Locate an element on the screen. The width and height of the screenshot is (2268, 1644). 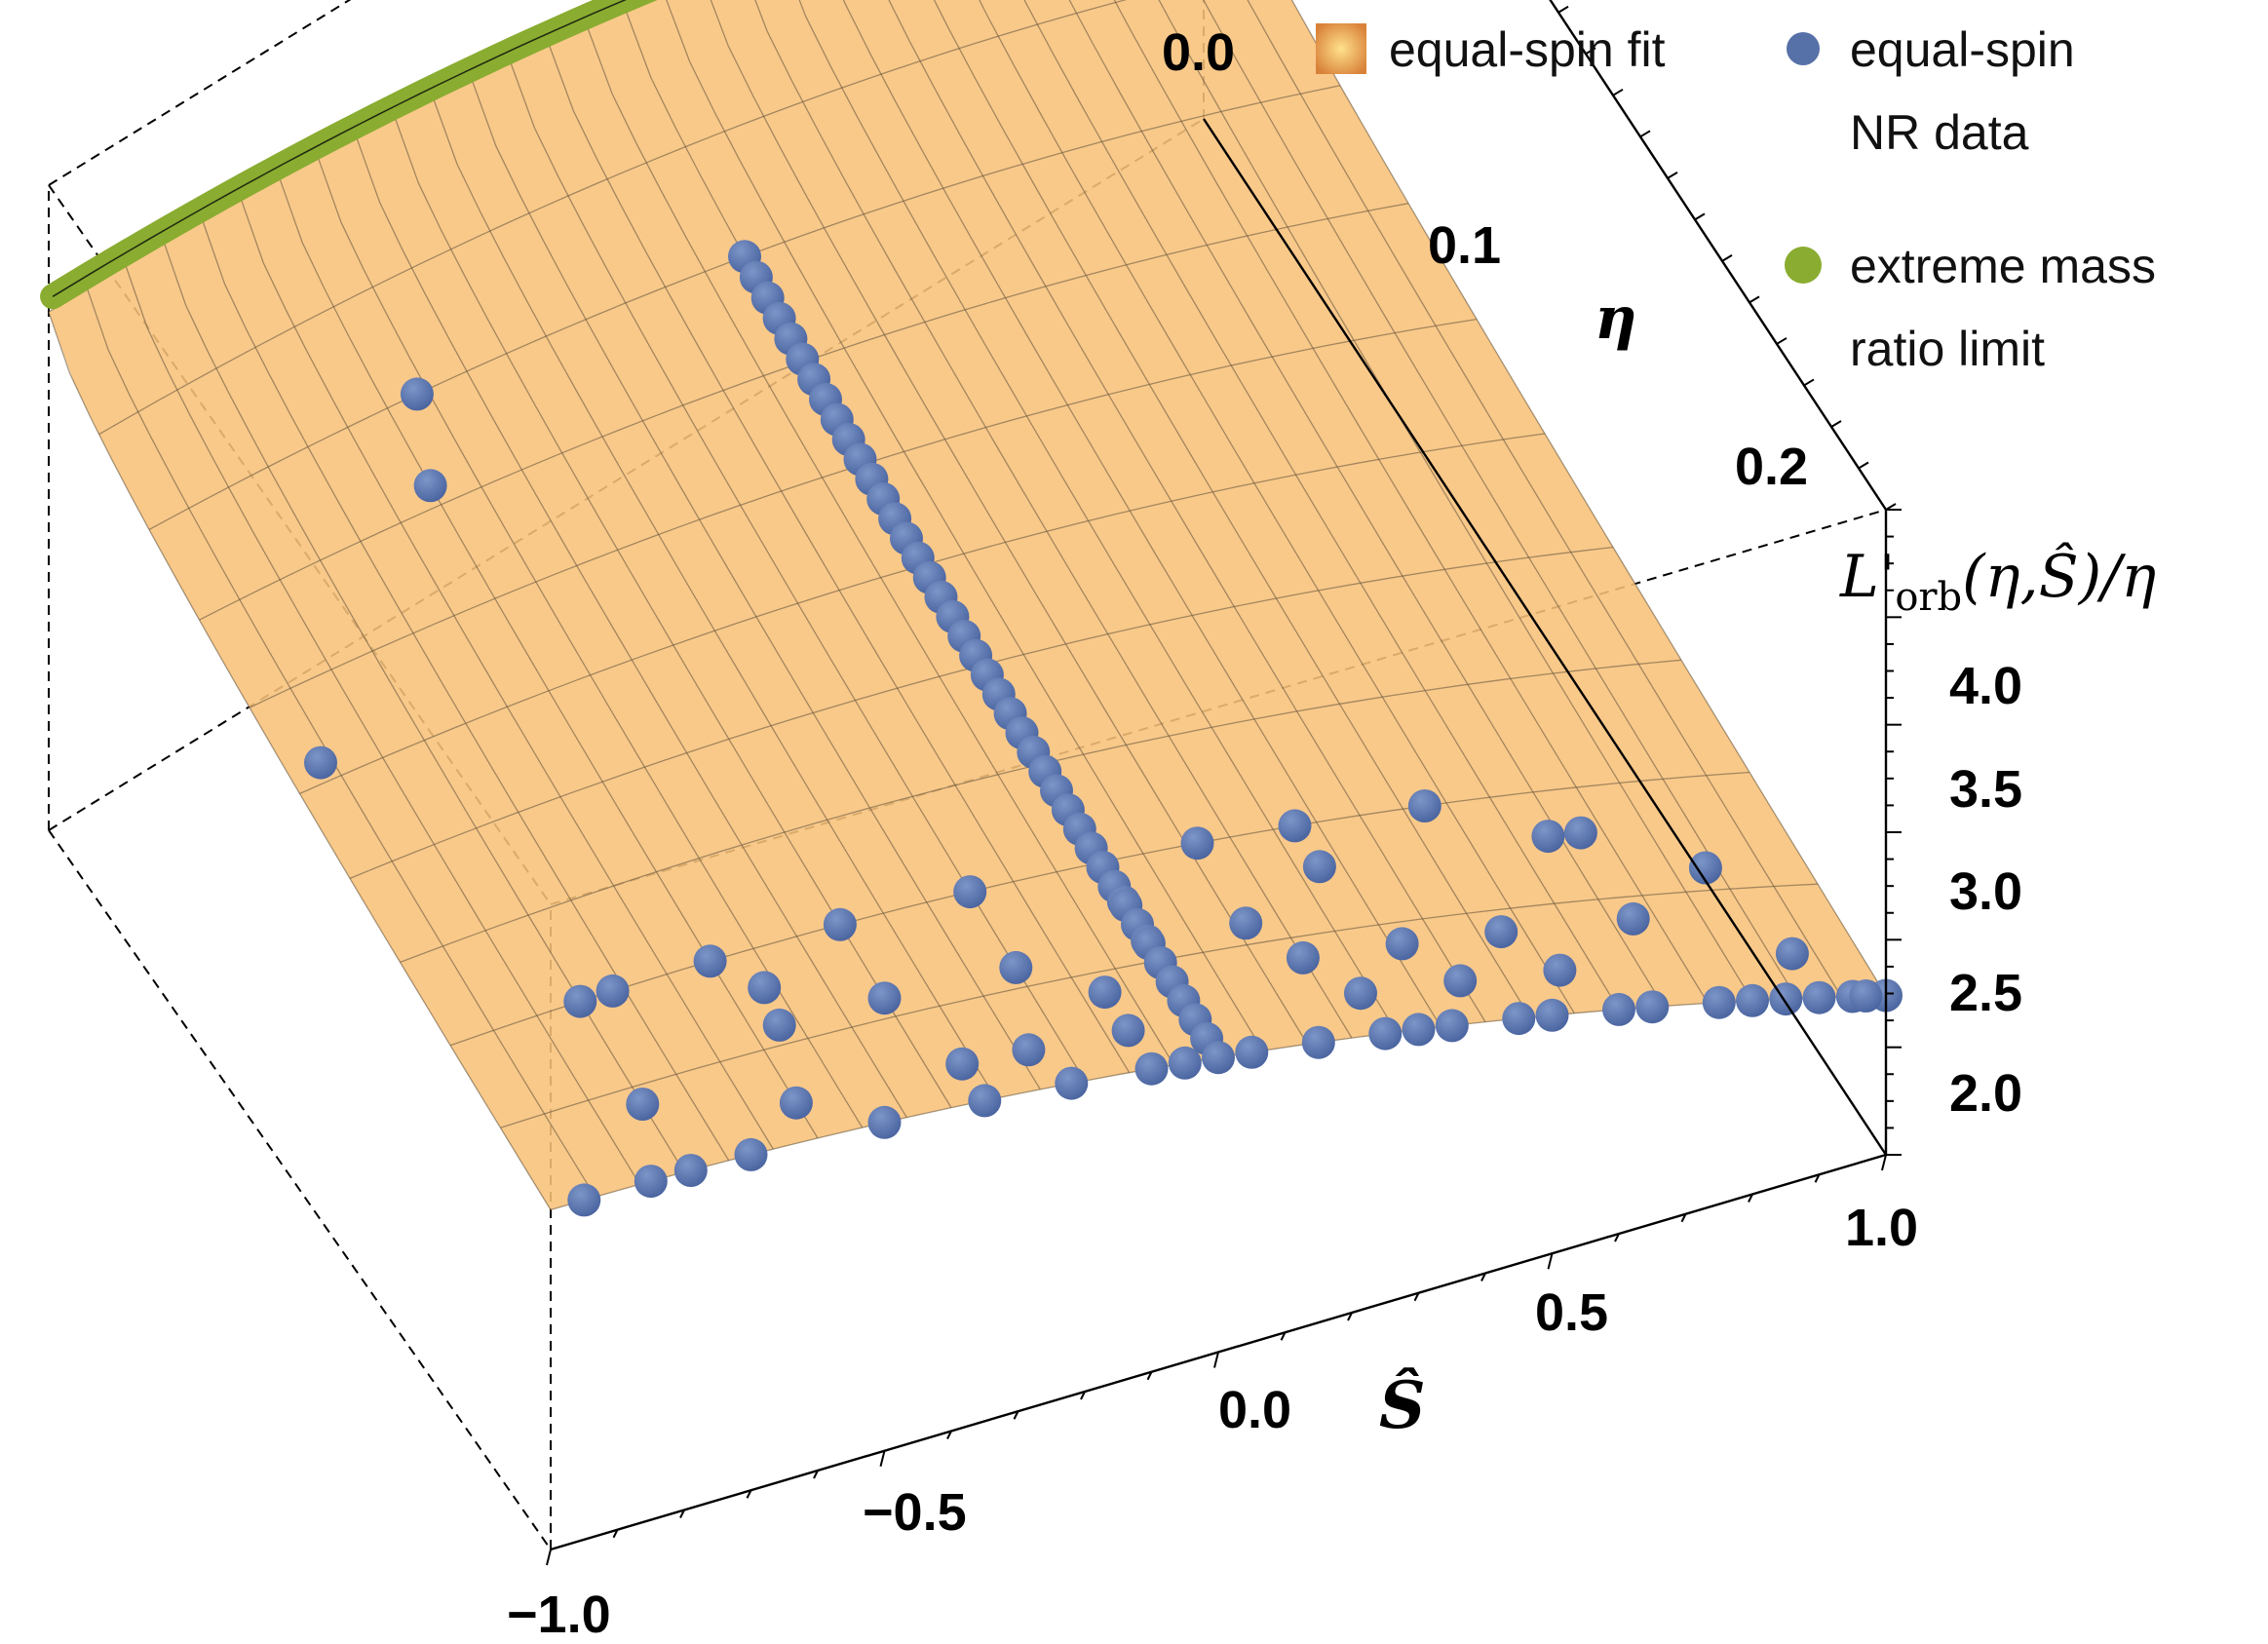
x-tick-label: 1.0 is located at coordinates (1881, 1228).